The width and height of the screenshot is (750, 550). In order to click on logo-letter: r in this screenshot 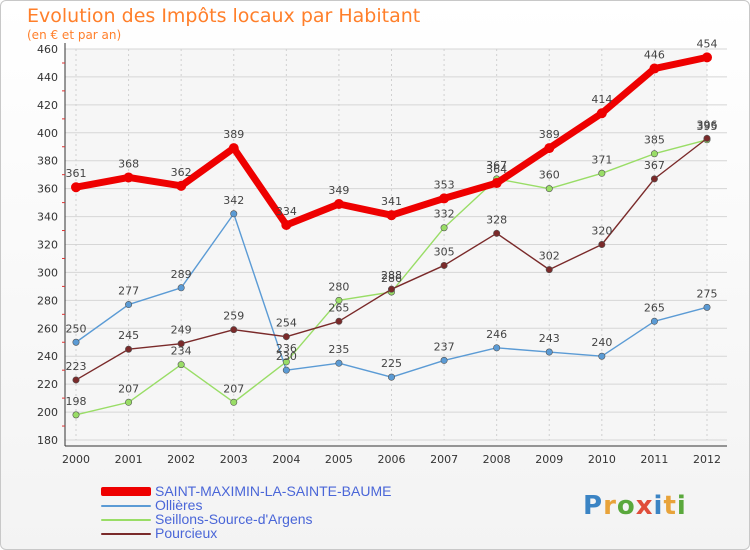, I will do `click(610, 506)`.